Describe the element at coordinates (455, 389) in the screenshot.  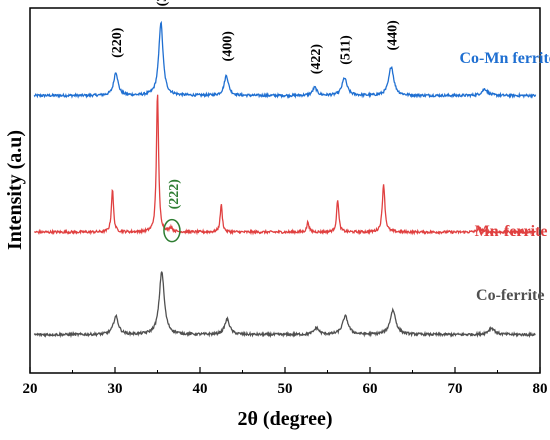
I see `x-tick-label: 70` at that location.